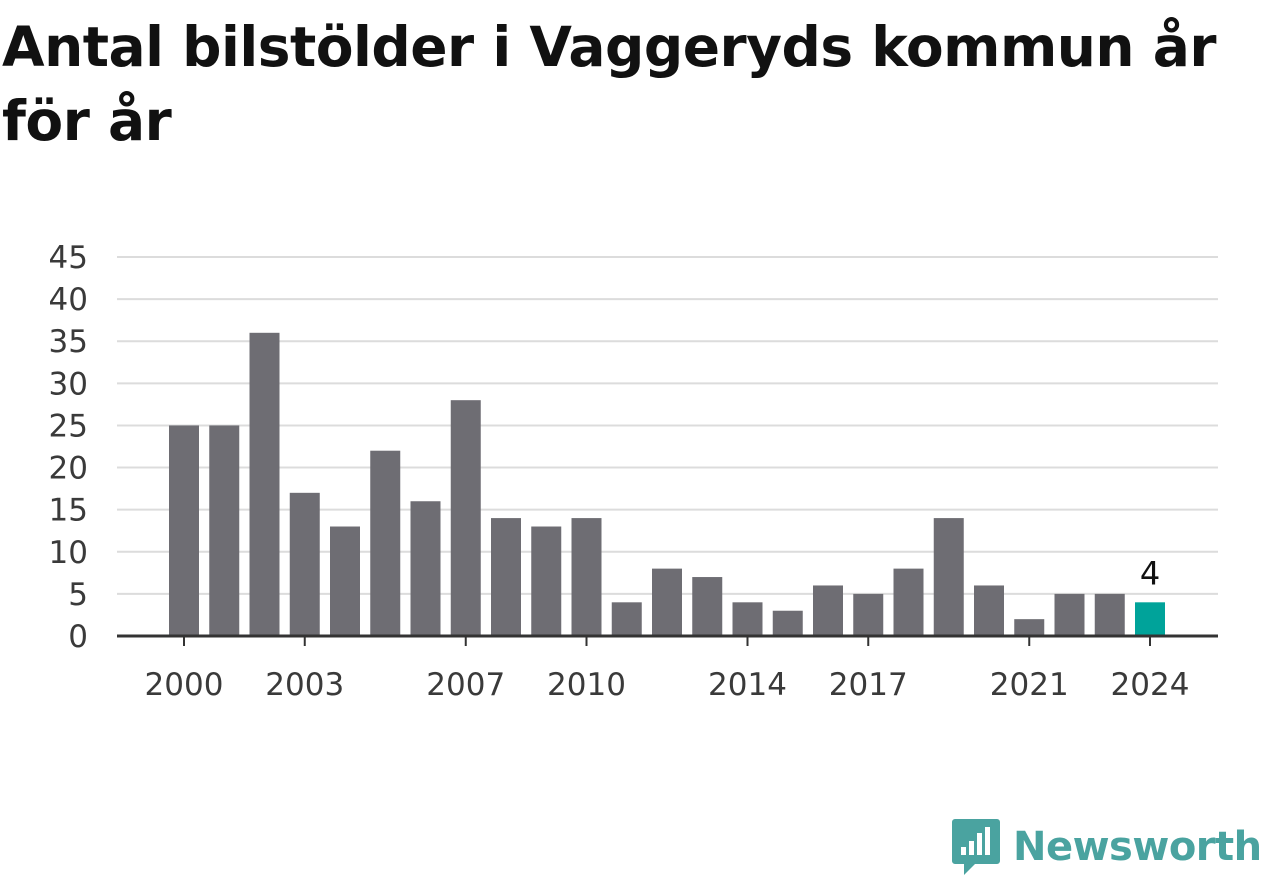  I want to click on bar-2004, so click(345, 581).